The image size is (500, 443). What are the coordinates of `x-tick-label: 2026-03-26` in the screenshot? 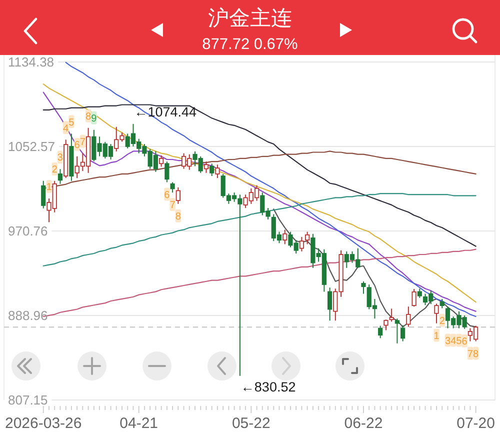 It's located at (43, 423).